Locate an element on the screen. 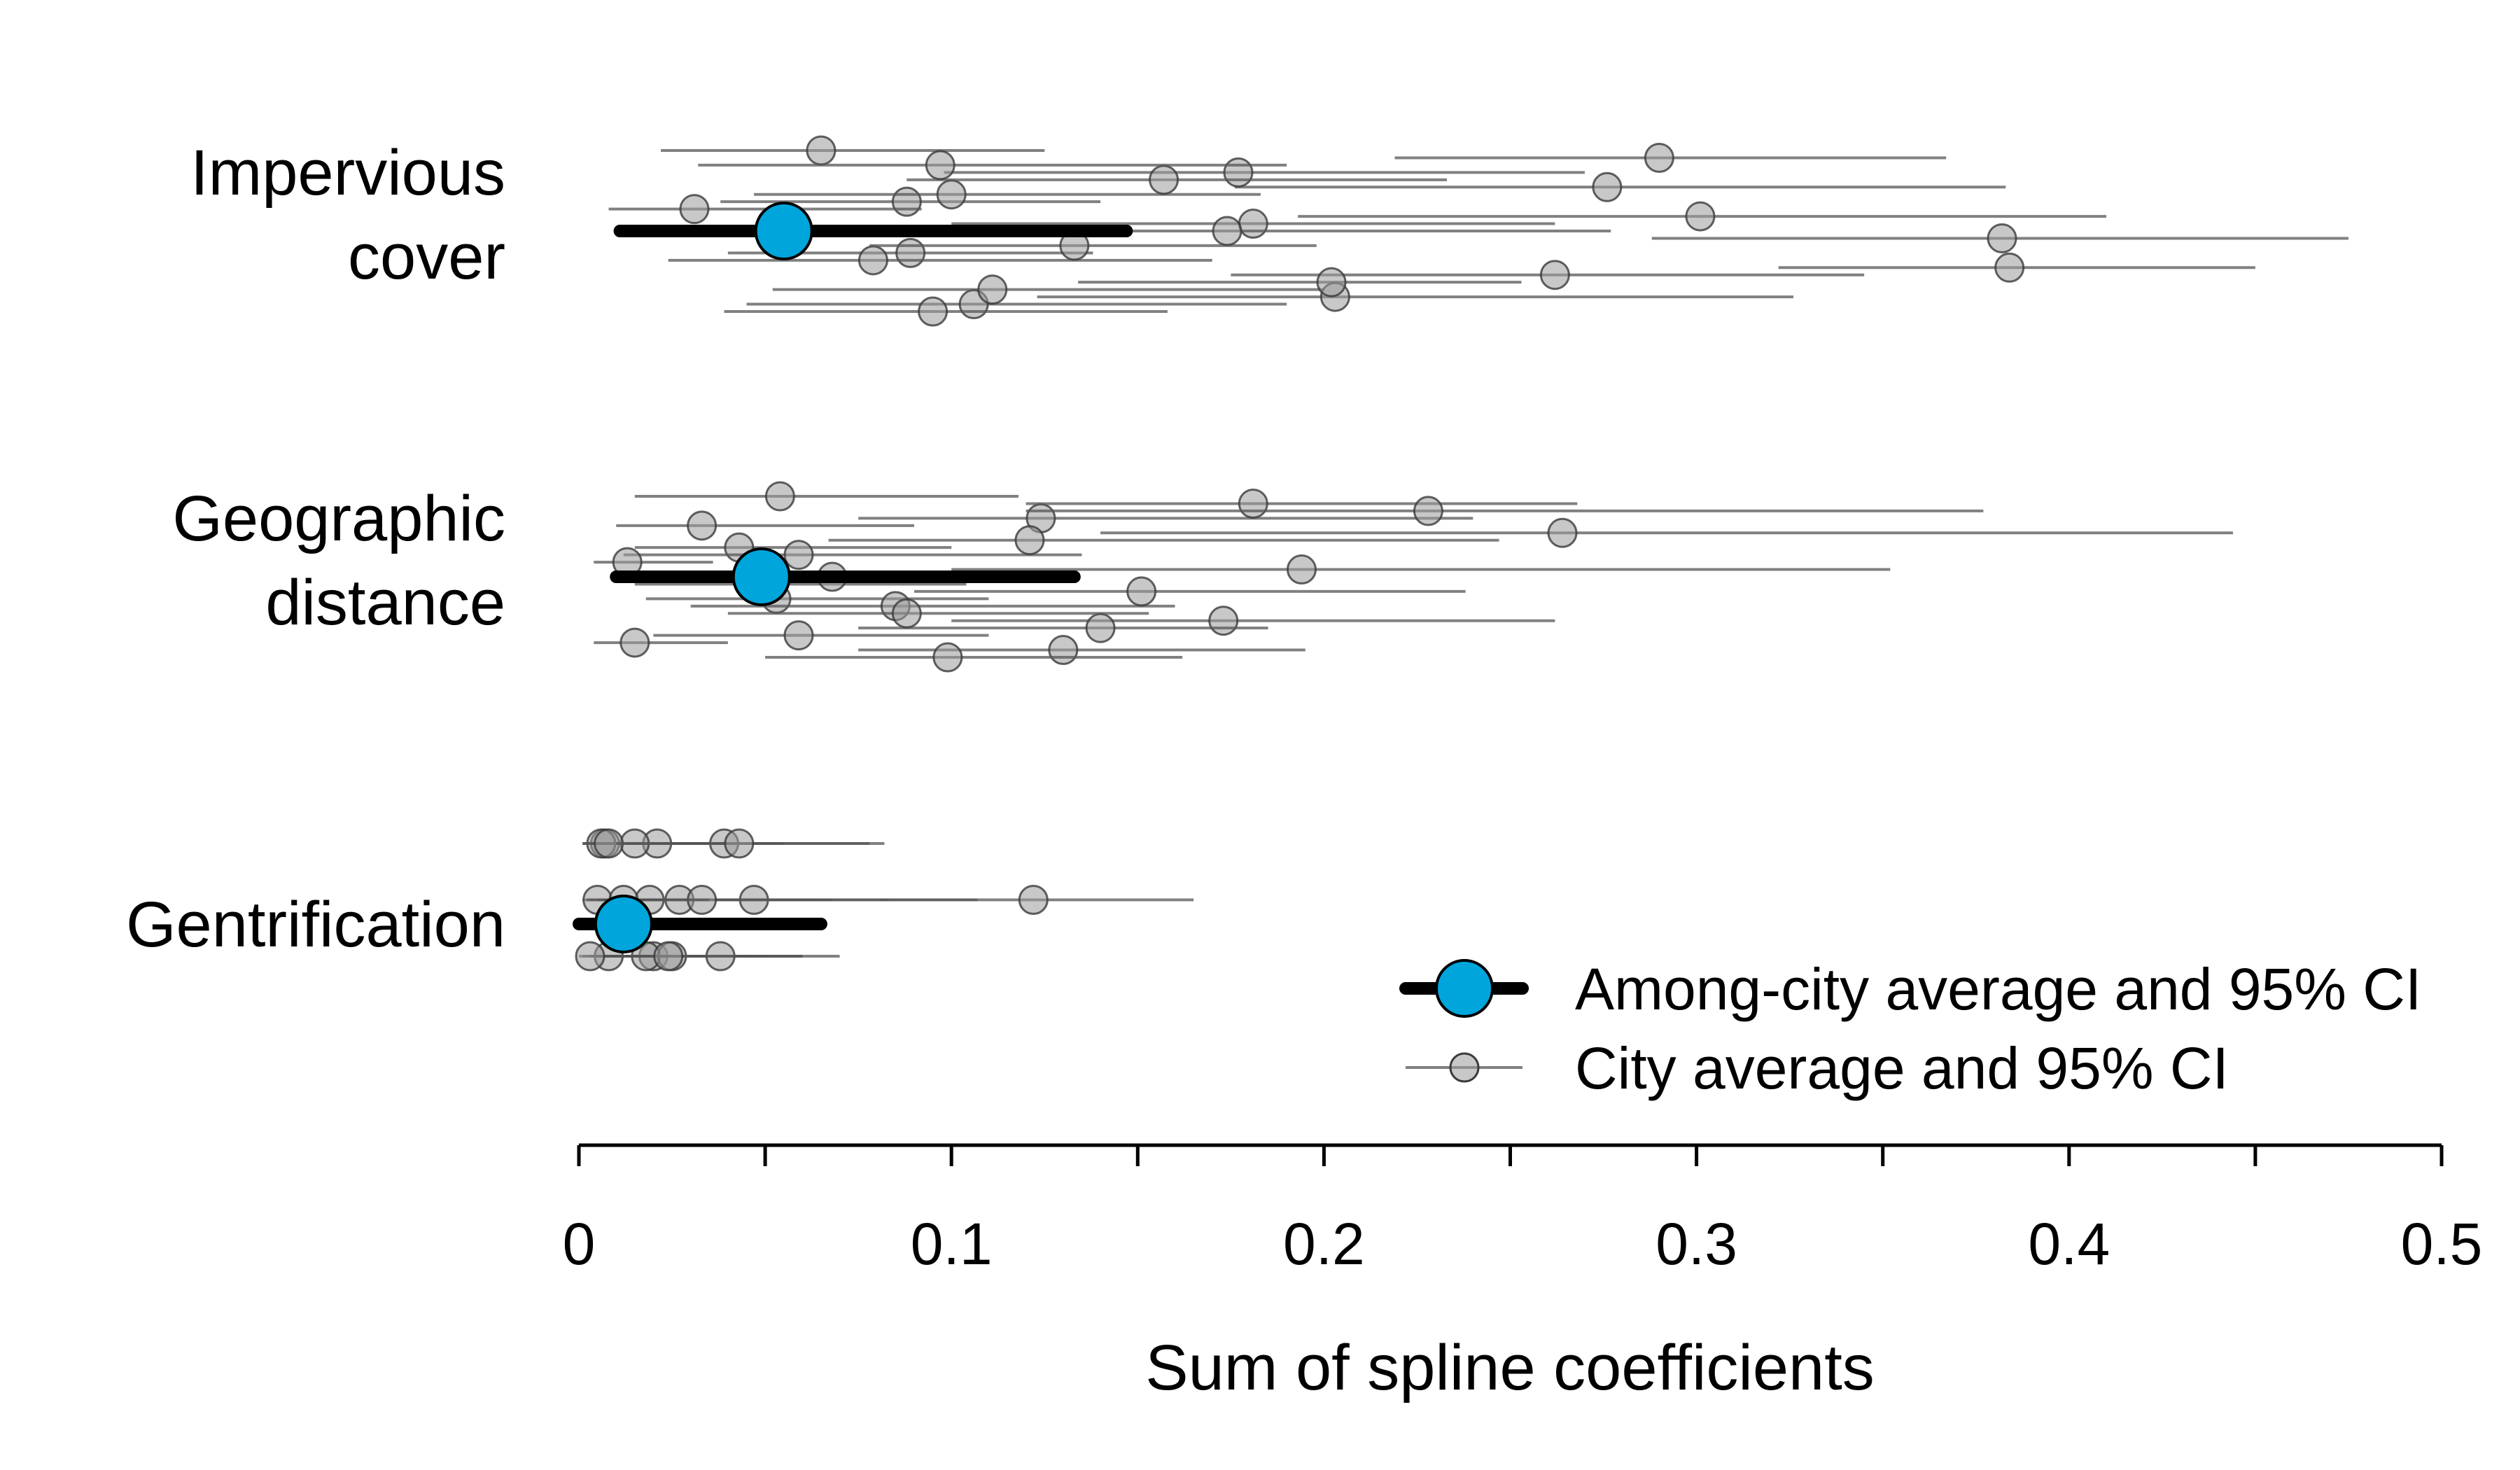  geographic-distance-category-label: distance is located at coordinates (385, 602).